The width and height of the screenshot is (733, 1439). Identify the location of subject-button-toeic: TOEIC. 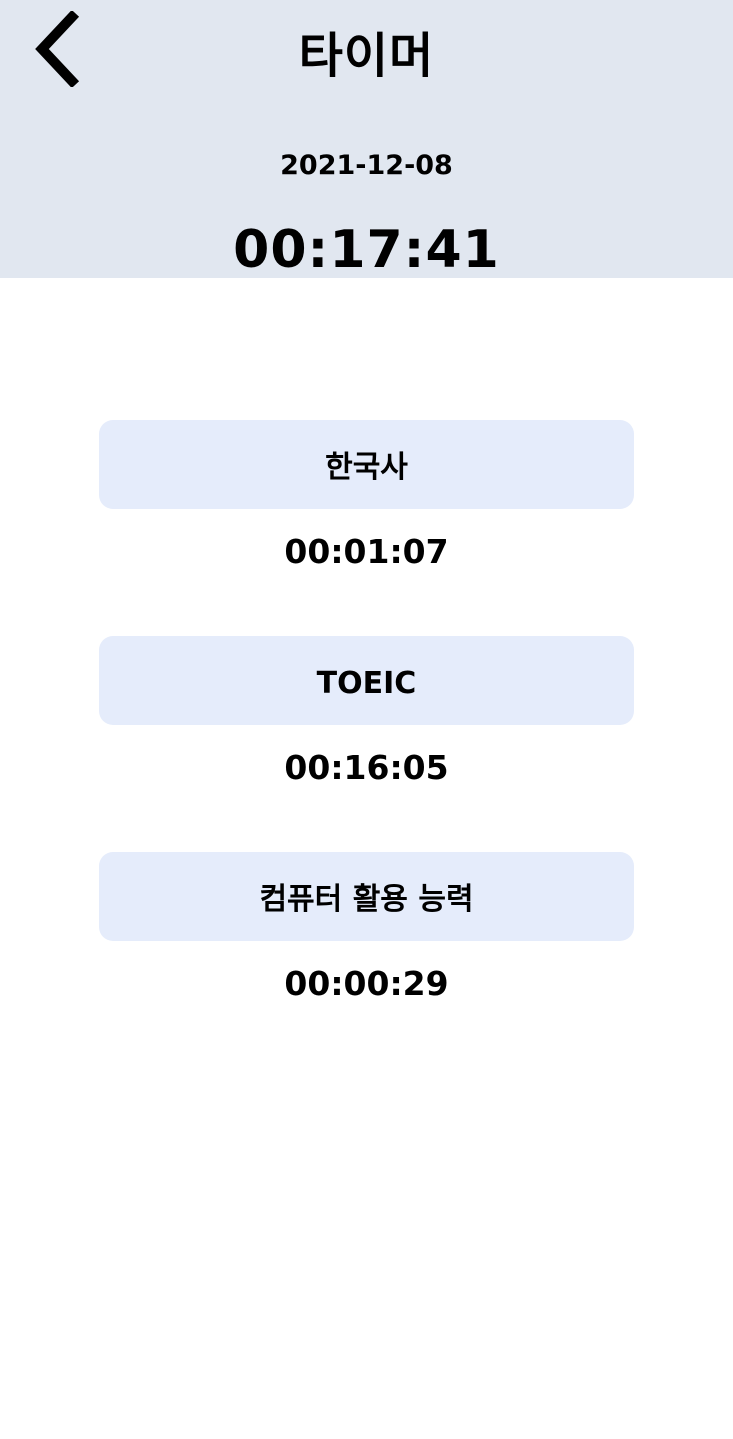
(366, 680).